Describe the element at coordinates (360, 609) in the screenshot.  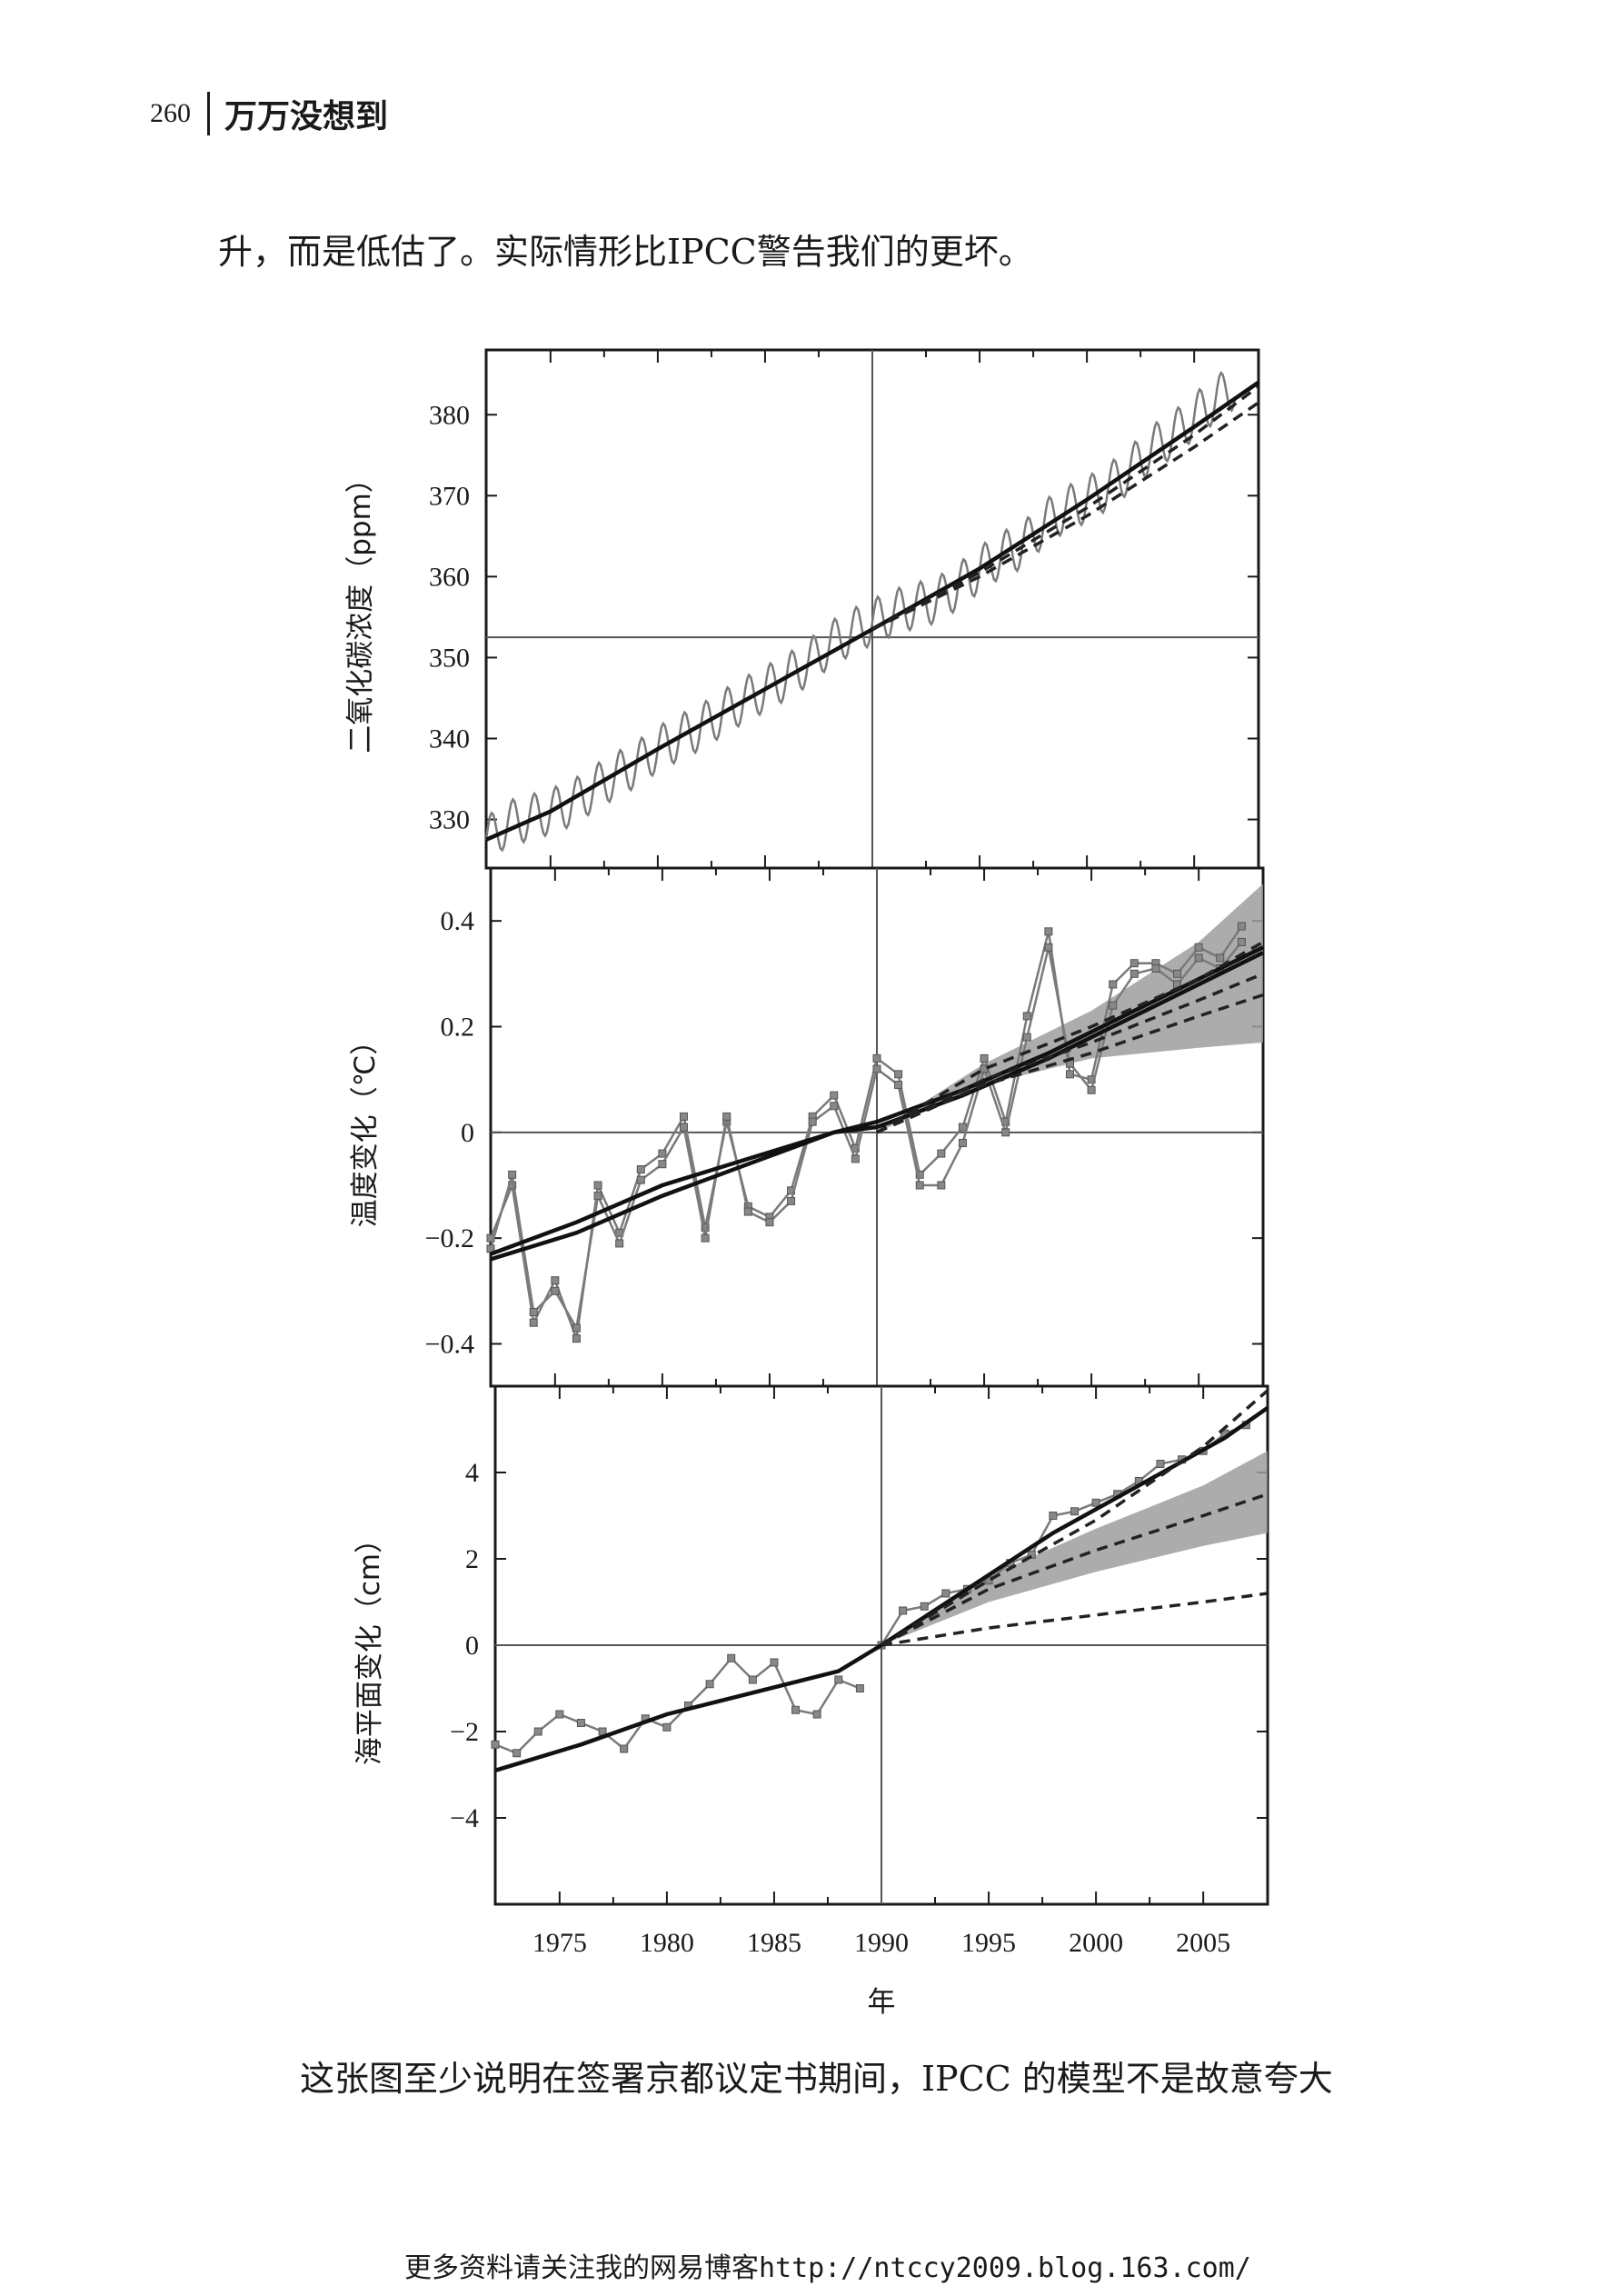
I see `y-axis-label: 二氧化碳浓度（ppm）` at that location.